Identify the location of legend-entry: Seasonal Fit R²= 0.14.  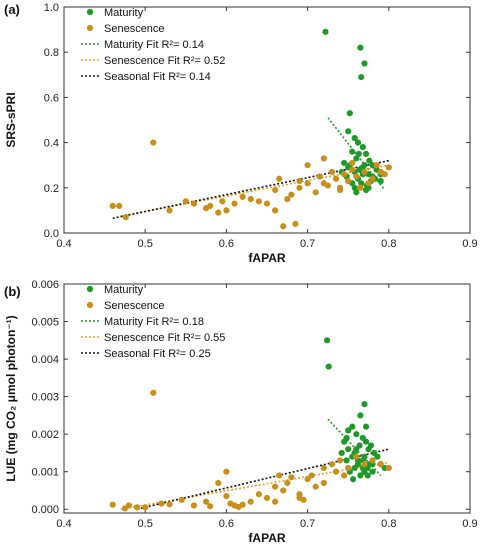
(157, 77).